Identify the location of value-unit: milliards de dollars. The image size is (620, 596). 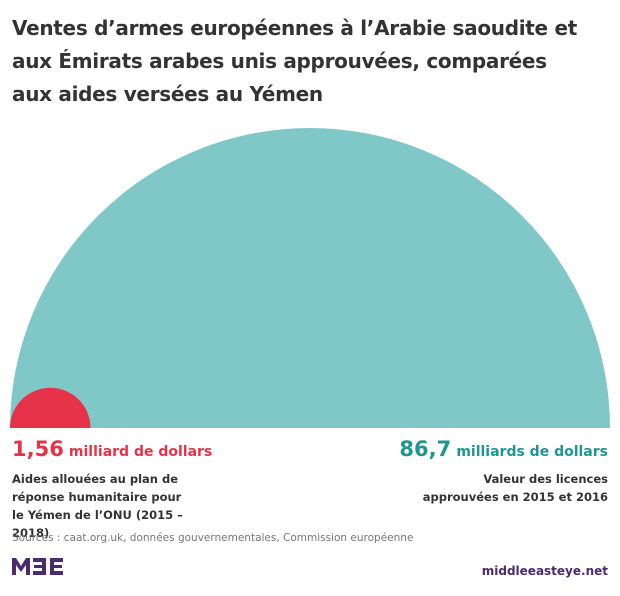
(532, 452).